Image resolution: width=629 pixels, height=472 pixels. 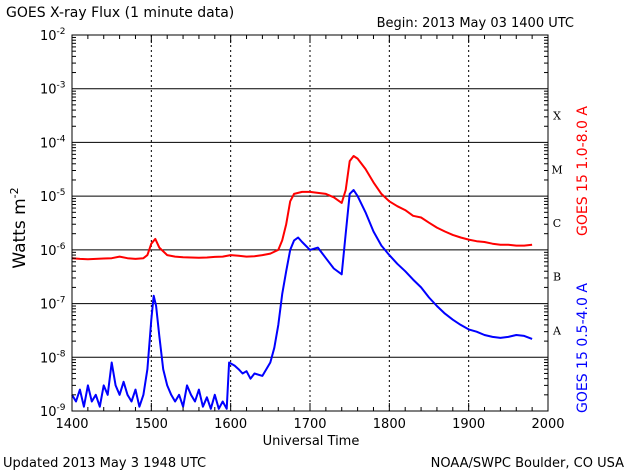 I want to click on y-tick-label: 10⁻⁴, so click(x=53, y=142).